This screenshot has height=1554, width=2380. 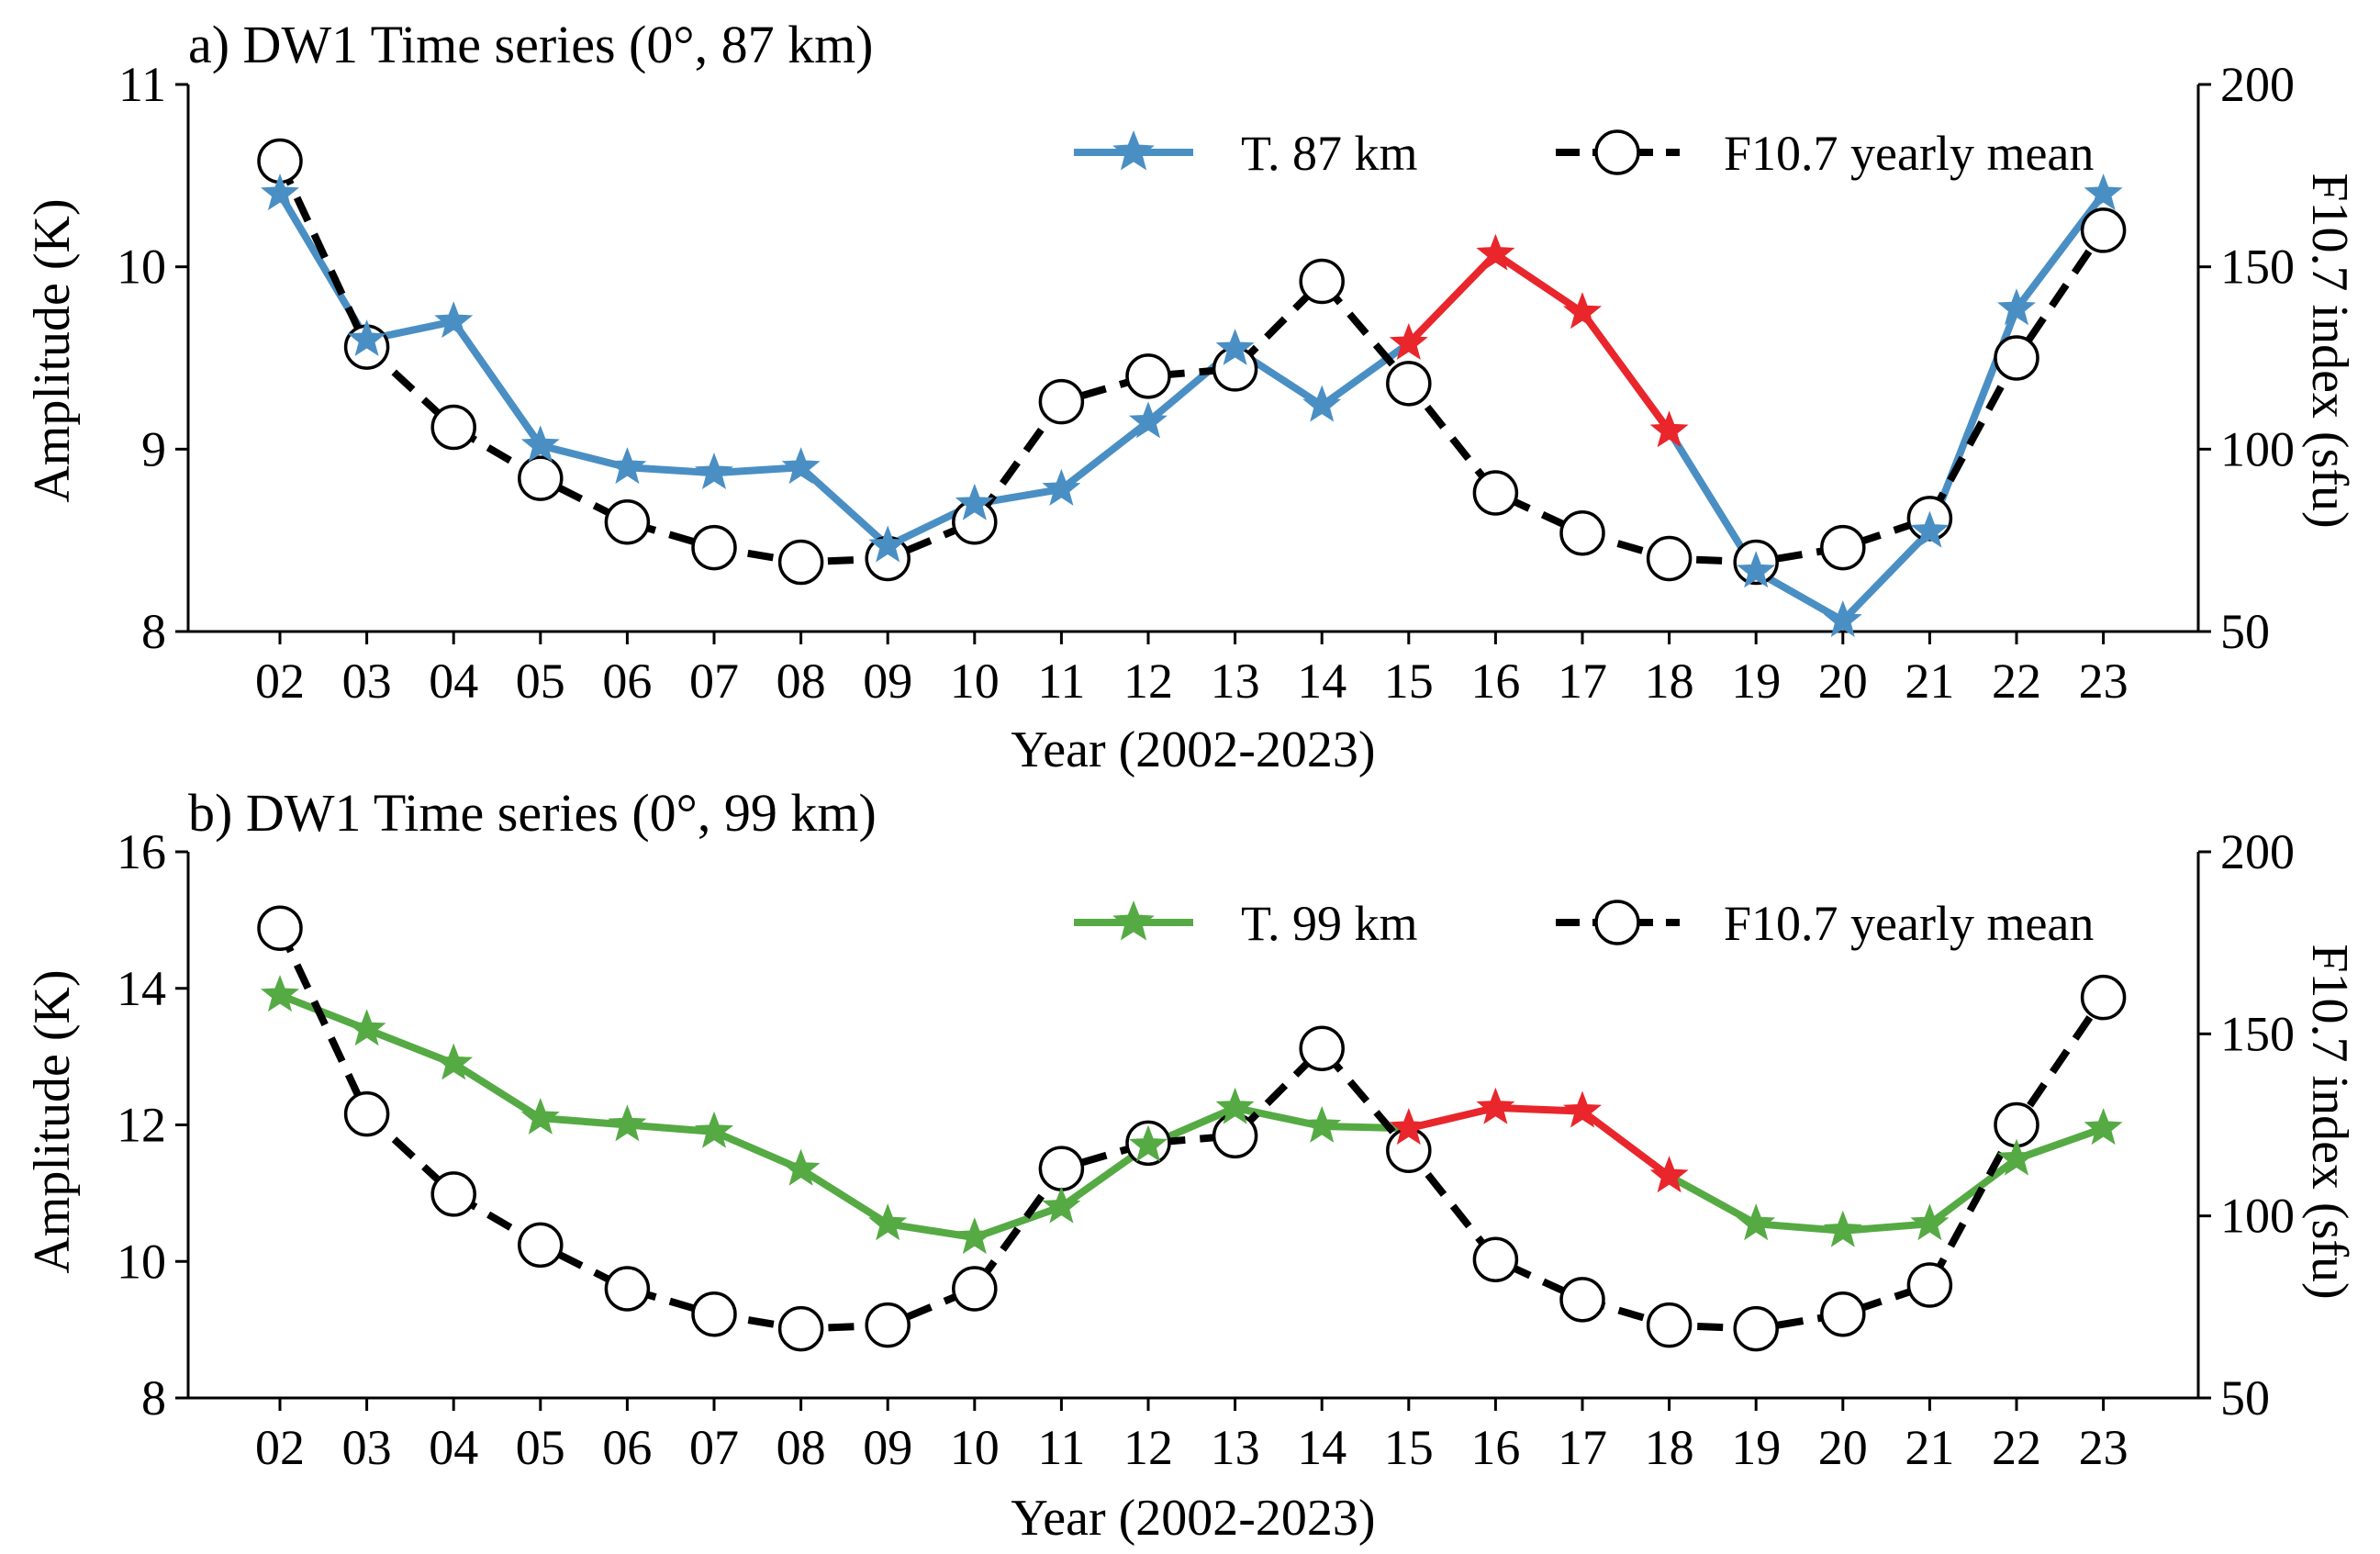 I want to click on panel-a-xtick-label: 09, so click(x=887, y=681).